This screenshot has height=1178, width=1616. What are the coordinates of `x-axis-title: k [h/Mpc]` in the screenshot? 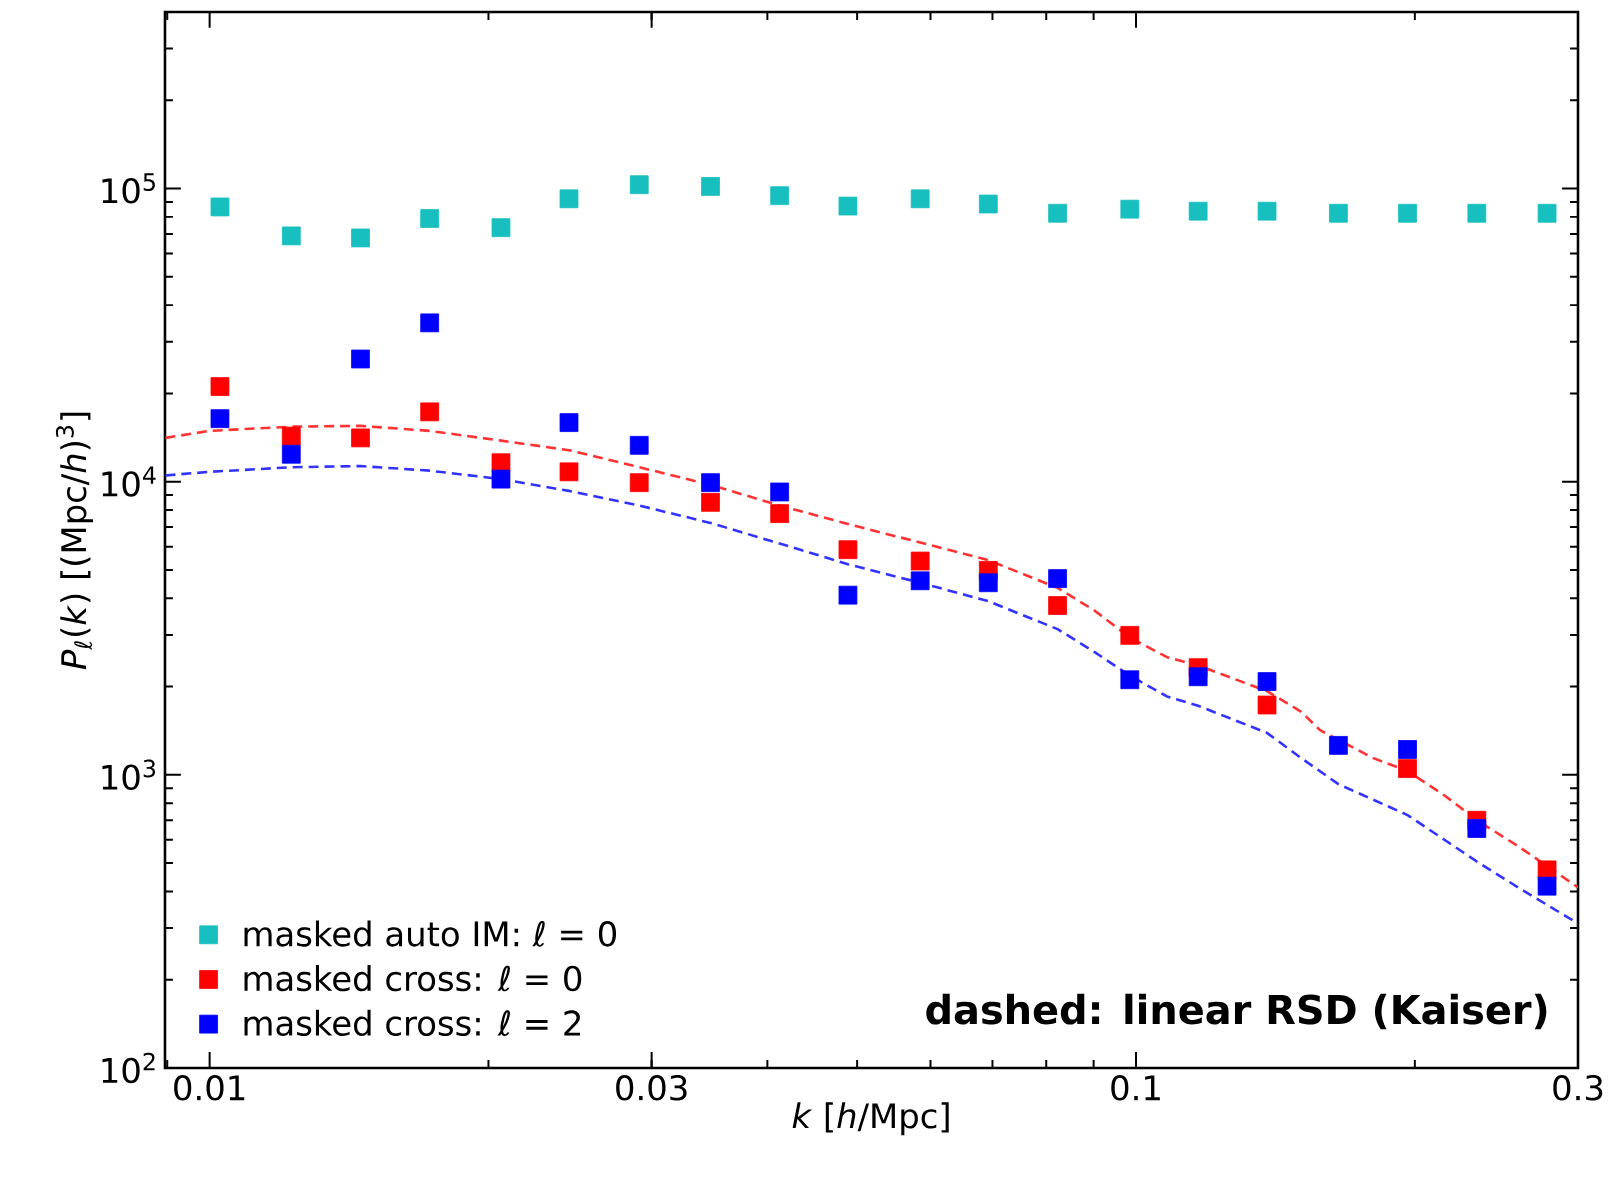 It's located at (870, 1119).